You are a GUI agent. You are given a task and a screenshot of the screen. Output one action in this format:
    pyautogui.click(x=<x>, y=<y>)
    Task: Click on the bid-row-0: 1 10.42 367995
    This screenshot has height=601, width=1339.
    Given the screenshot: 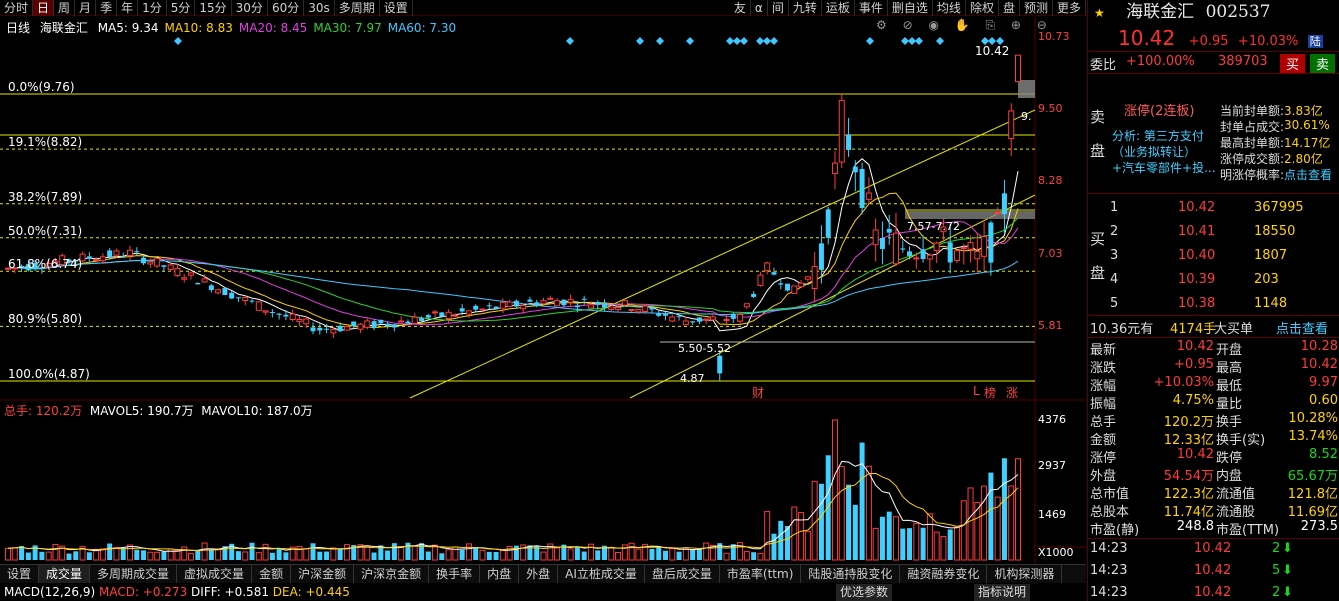 What is the action you would take?
    pyautogui.click(x=1213, y=209)
    